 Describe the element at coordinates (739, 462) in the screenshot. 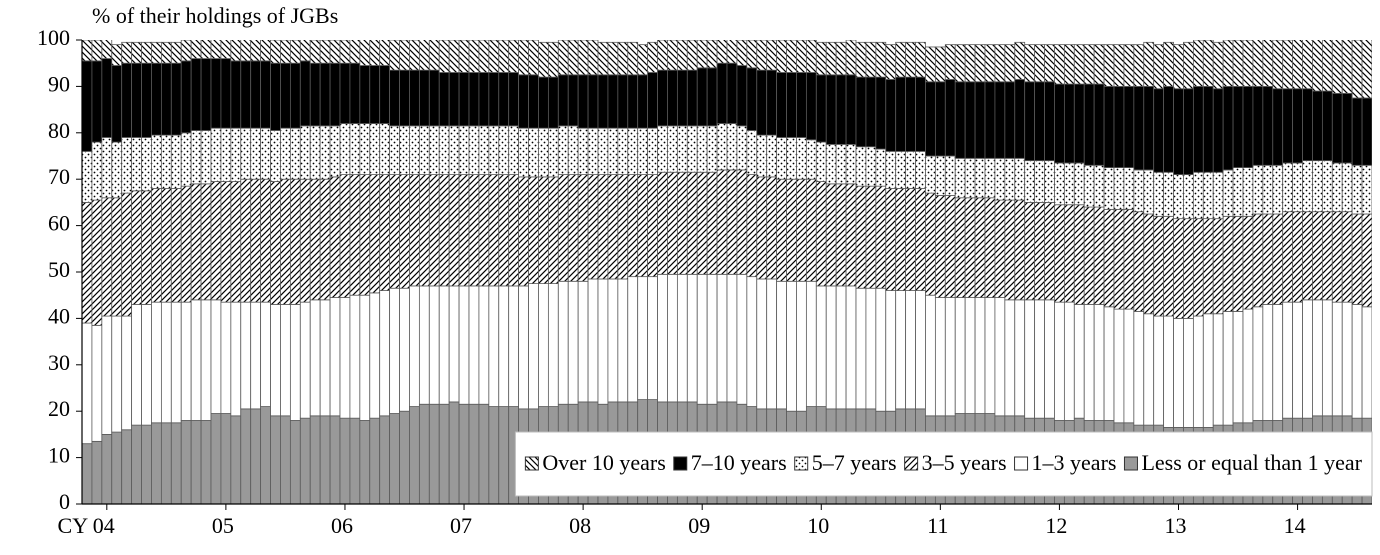

I see `legend-label: 7–10 years` at that location.